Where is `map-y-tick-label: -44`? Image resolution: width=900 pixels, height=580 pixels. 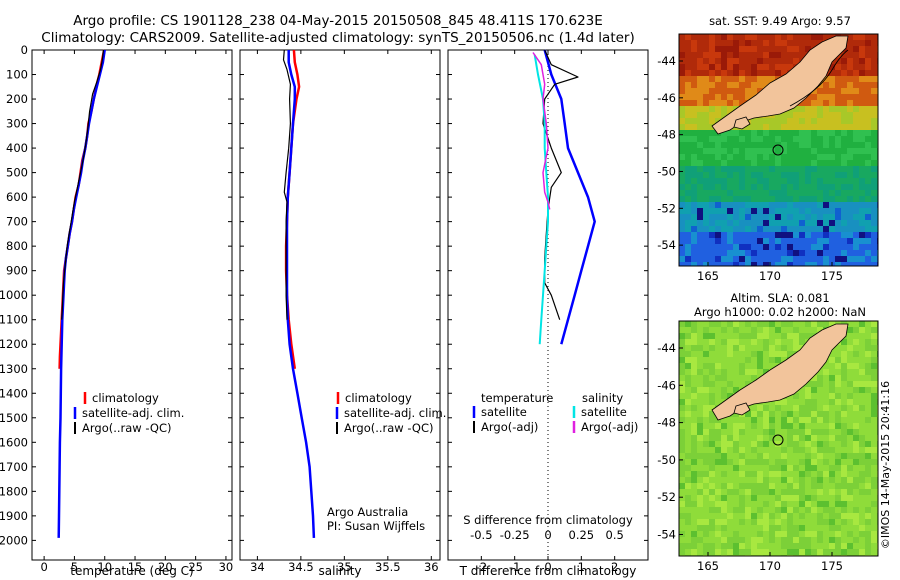 map-y-tick-label: -44 is located at coordinates (666, 61).